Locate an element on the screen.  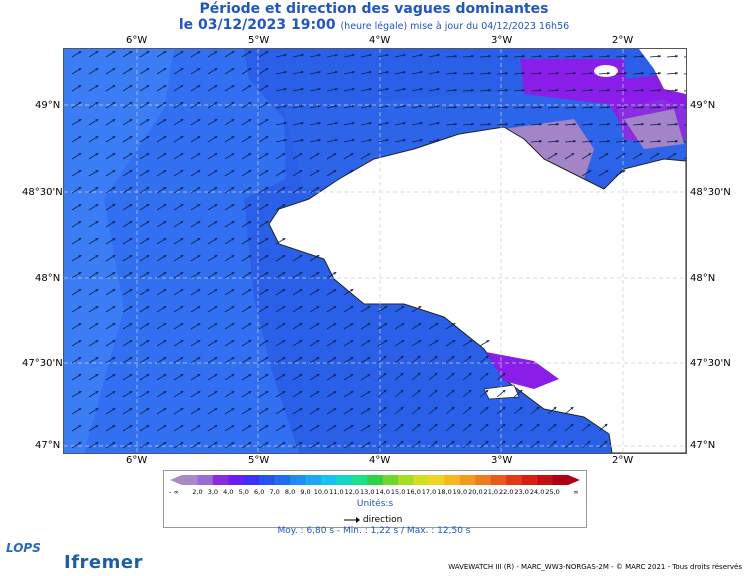
colorbar-tick-label: 16,0 is located at coordinates (413, 492).